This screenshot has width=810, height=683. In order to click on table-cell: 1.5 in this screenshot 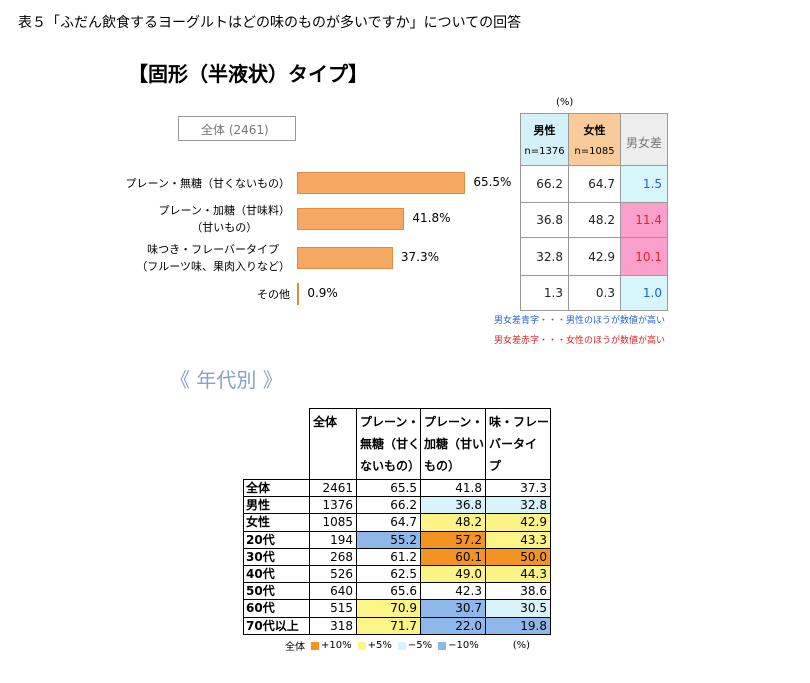, I will do `click(644, 184)`.